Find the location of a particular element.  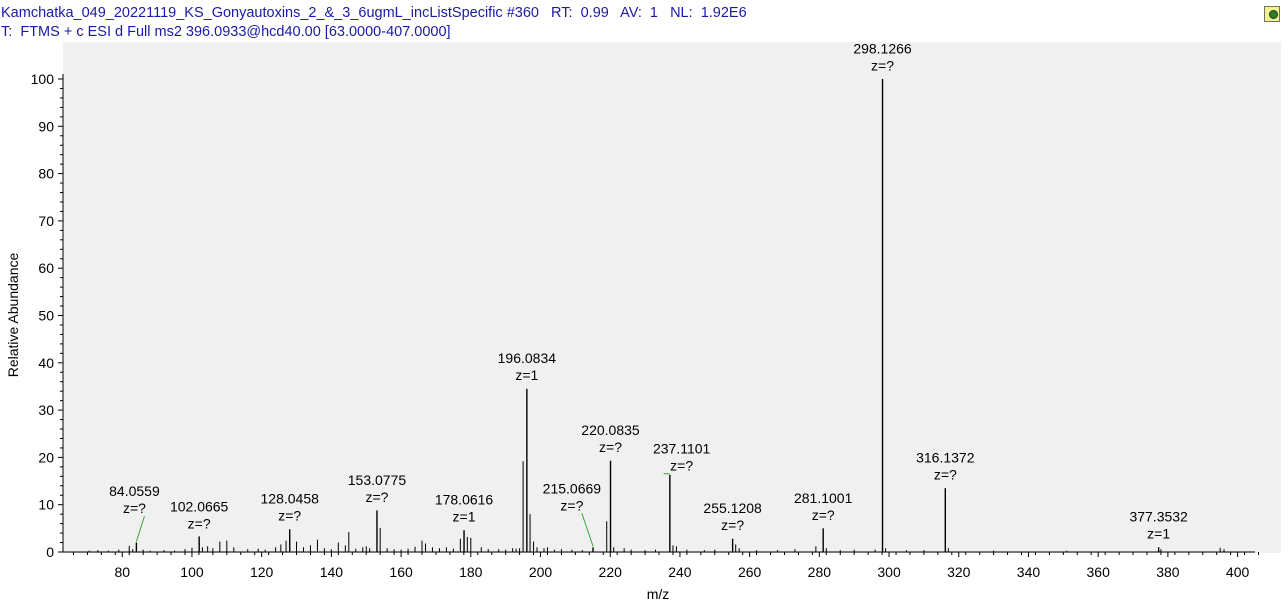

peak-mz-label: 84.0559 is located at coordinates (134, 491).